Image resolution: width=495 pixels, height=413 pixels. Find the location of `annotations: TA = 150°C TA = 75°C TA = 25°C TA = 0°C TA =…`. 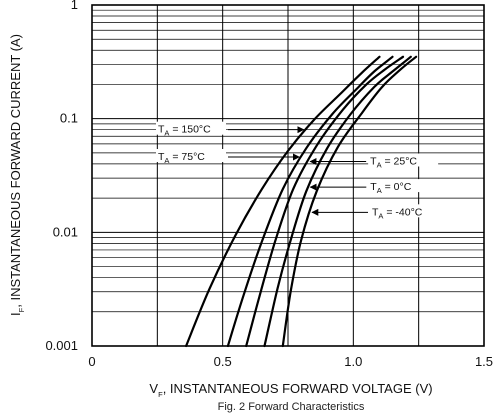

annotations: TA = 150°C TA = 75°C TA = 25°C TA = 0°C TA =… is located at coordinates (298, 170).